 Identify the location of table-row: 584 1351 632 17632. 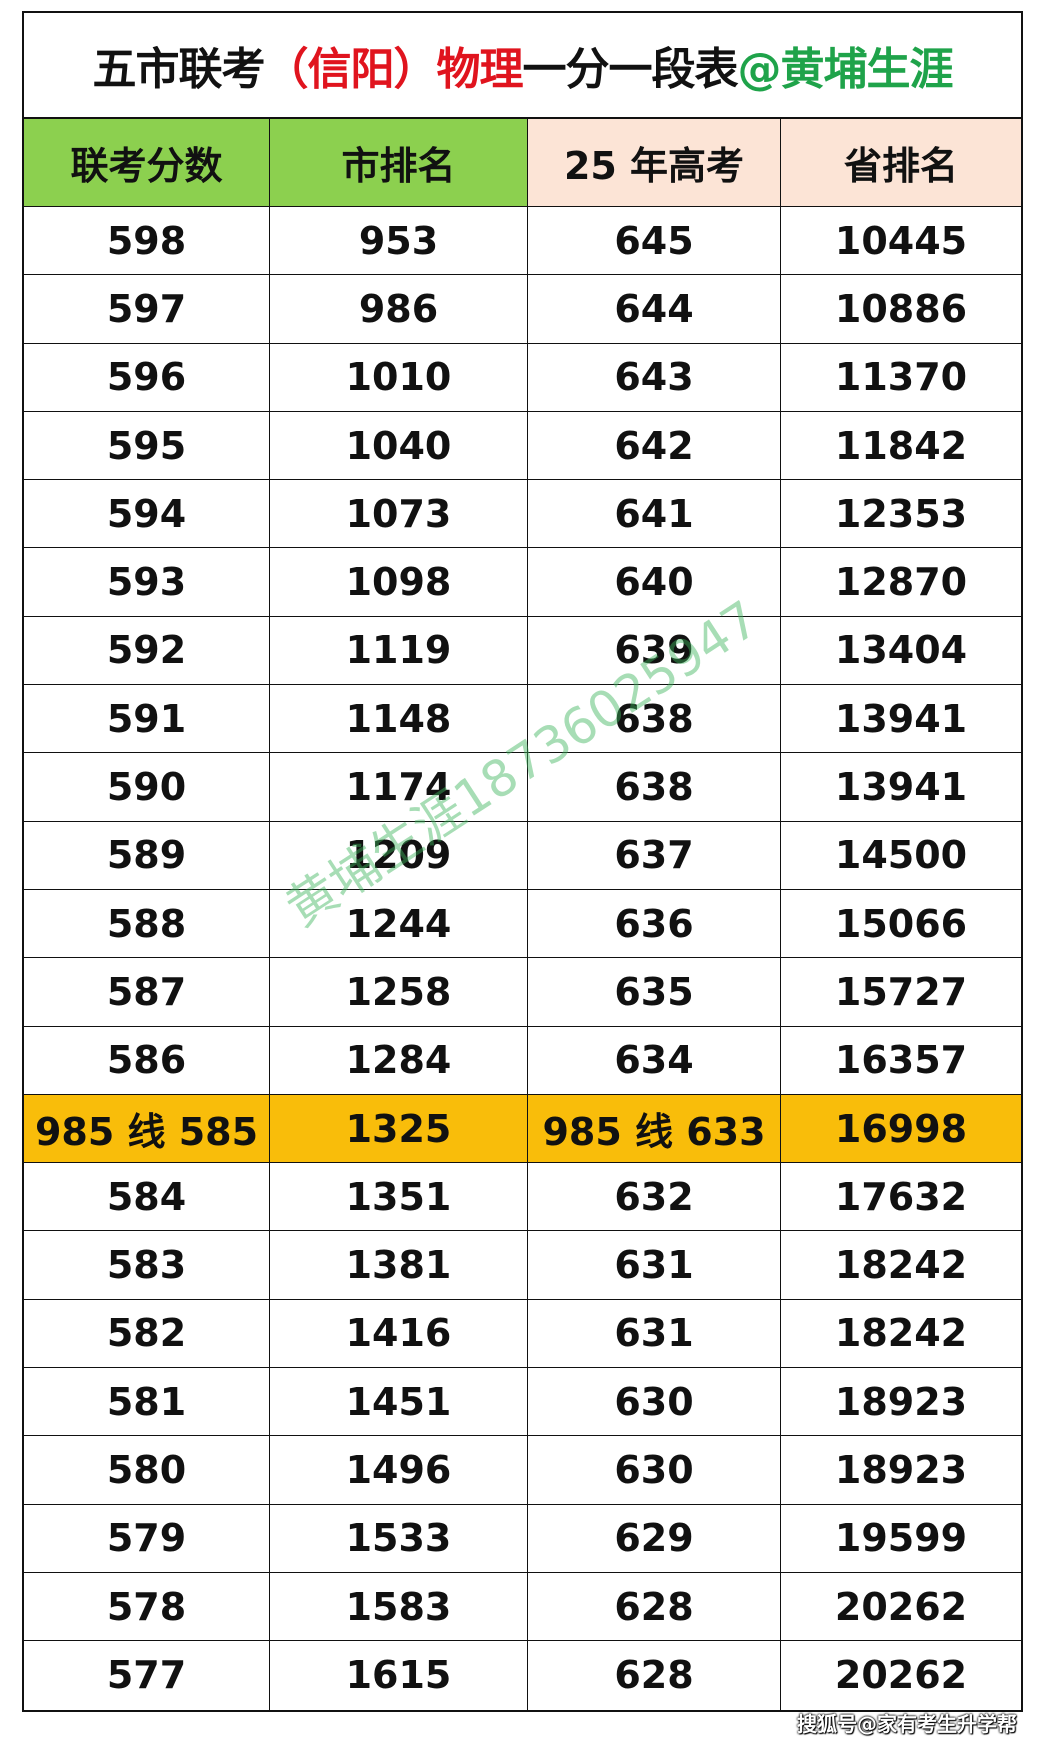
(522, 1197).